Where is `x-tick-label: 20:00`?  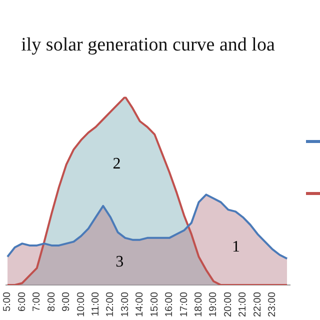
x-tick-label: 20:00 is located at coordinates (228, 305).